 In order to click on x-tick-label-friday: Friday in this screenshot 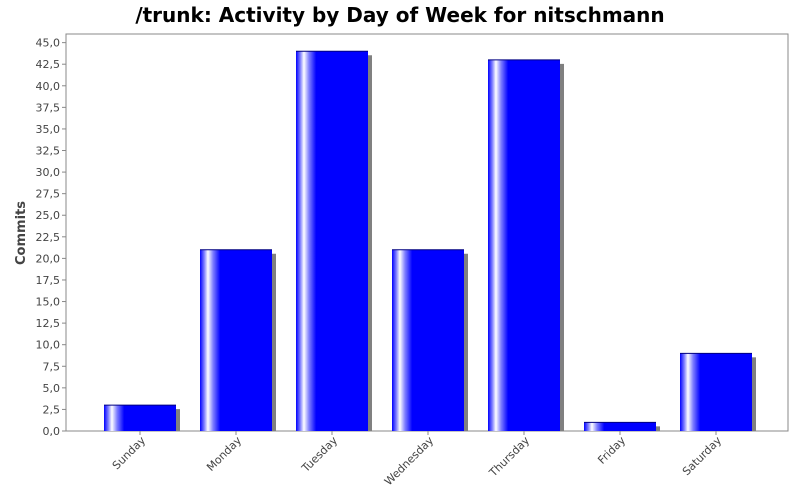, I will do `click(611, 450)`.